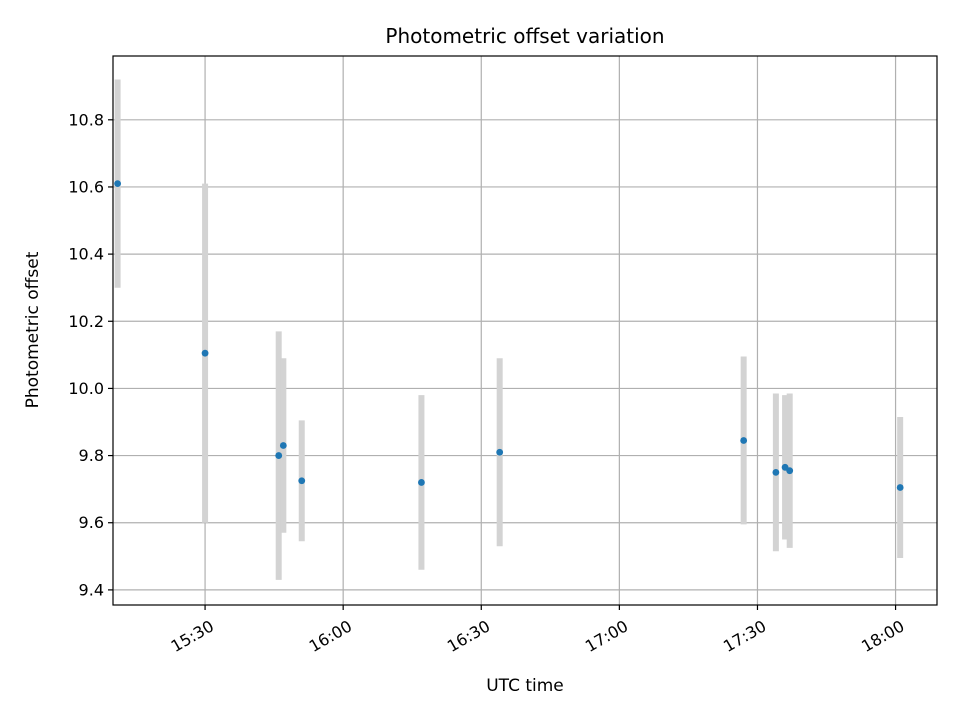 The image size is (960, 720). What do you see at coordinates (33, 329) in the screenshot?
I see `y-axis-label: Photometric offset` at bounding box center [33, 329].